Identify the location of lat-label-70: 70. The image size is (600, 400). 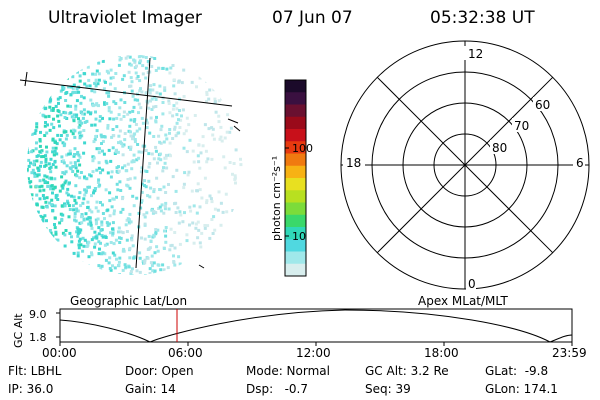
(521, 126).